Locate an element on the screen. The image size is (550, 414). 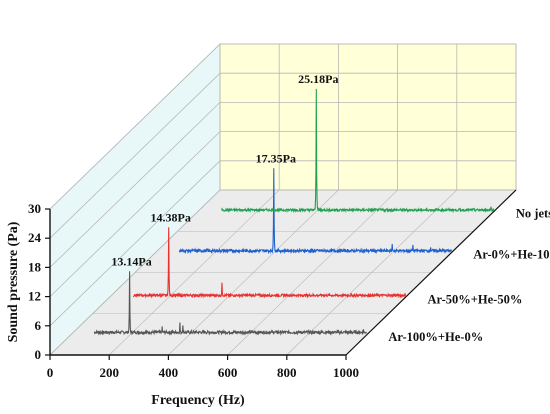
series-label: Ar-0%+He-100% is located at coordinates (511, 255).